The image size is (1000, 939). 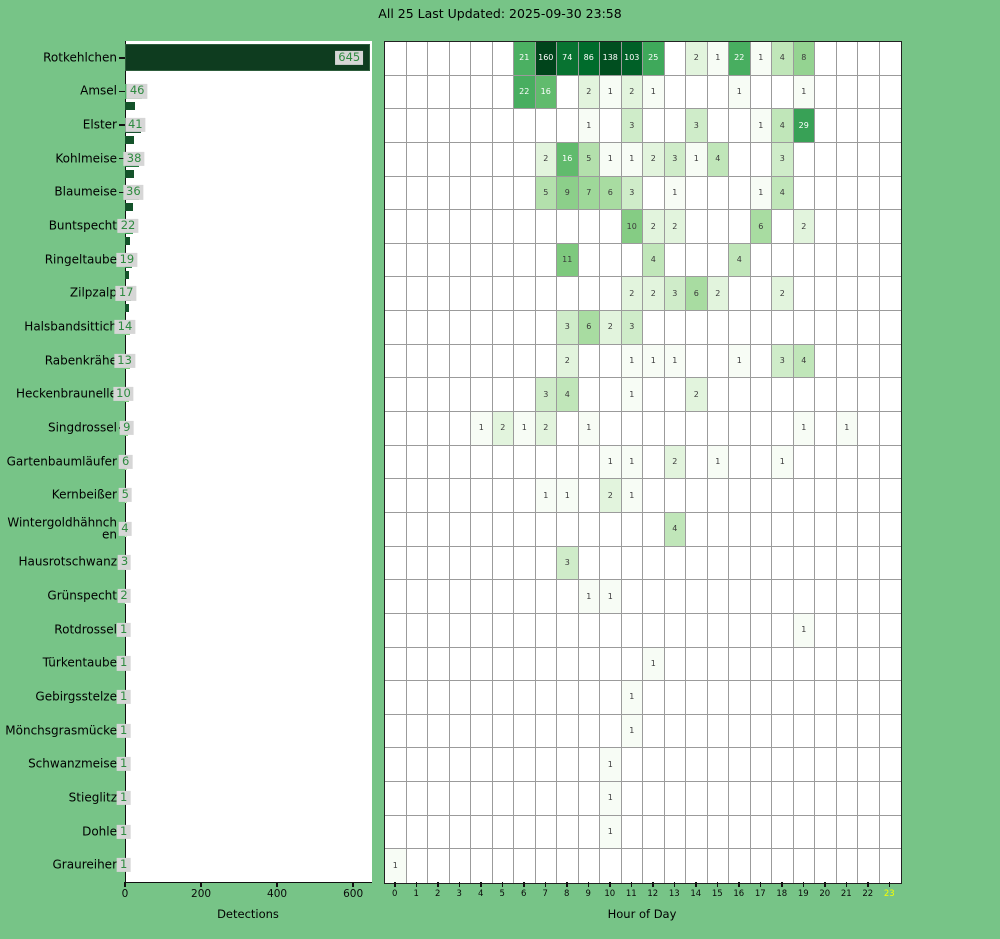 What do you see at coordinates (546, 193) in the screenshot?
I see `heatmap-cell: 5` at bounding box center [546, 193].